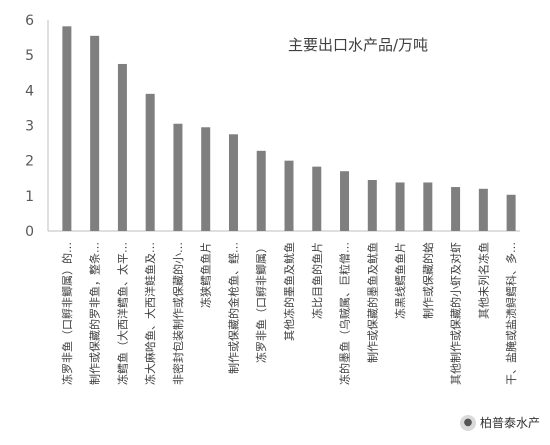 This screenshot has width=550, height=445. What do you see at coordinates (317, 280) in the screenshot?
I see `x-tick-label: 冻比目鱼的鱼片` at bounding box center [317, 280].